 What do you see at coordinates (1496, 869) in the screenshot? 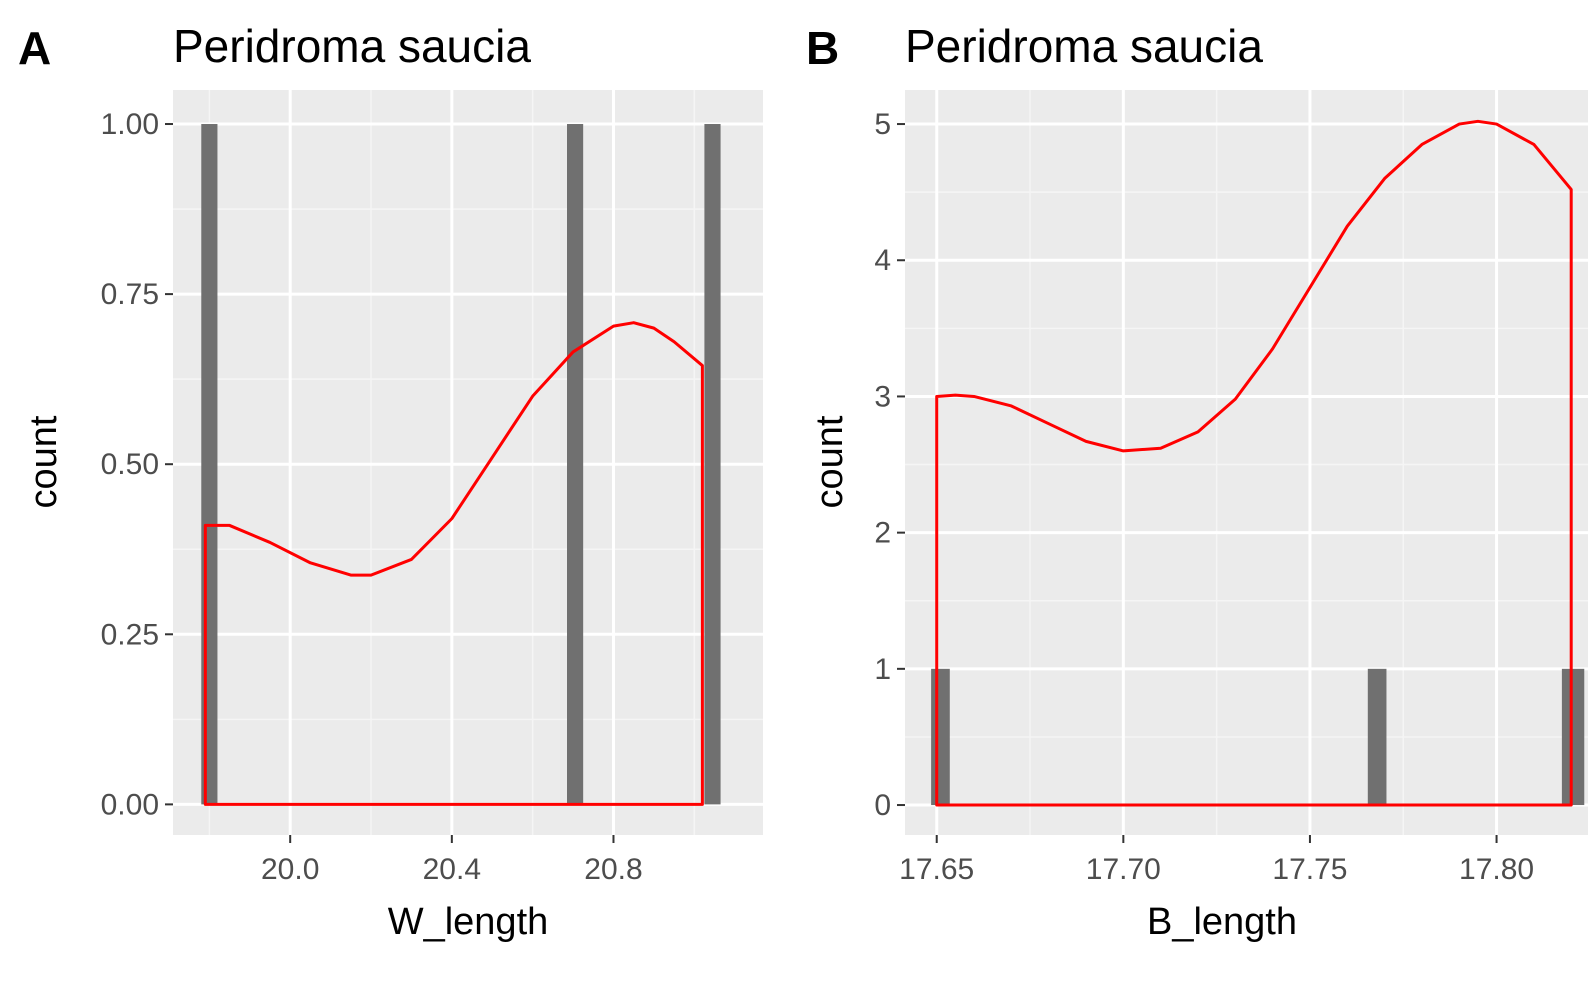
I see `x-tick-label: 17.80` at bounding box center [1496, 869].